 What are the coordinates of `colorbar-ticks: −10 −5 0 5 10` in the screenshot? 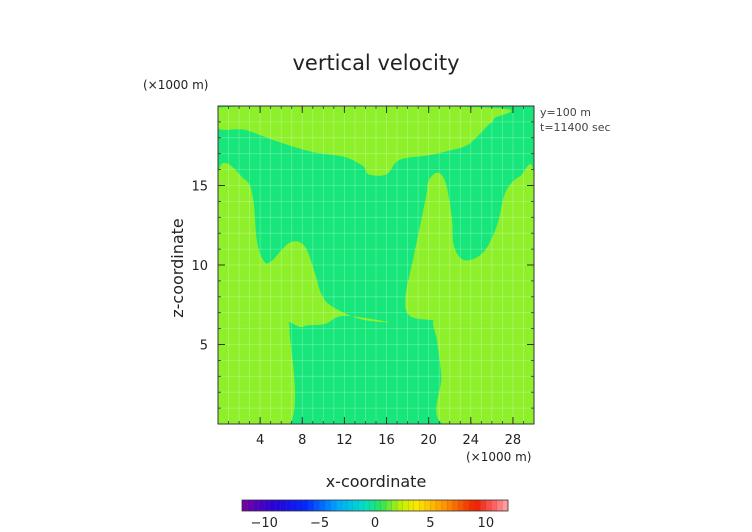 It's located at (372, 523).